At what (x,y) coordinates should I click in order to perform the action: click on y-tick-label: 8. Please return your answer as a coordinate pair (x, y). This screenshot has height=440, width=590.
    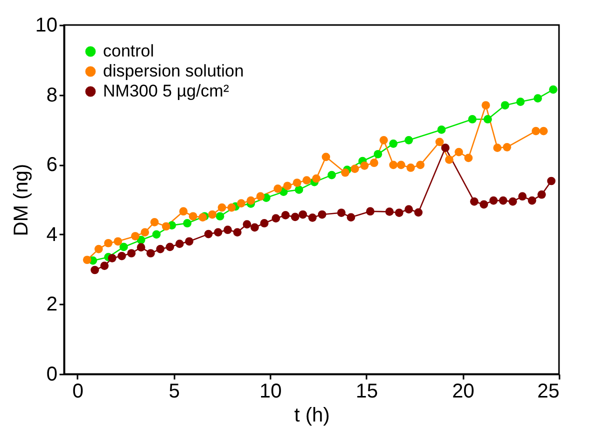
    Looking at the image, I should click on (52, 95).